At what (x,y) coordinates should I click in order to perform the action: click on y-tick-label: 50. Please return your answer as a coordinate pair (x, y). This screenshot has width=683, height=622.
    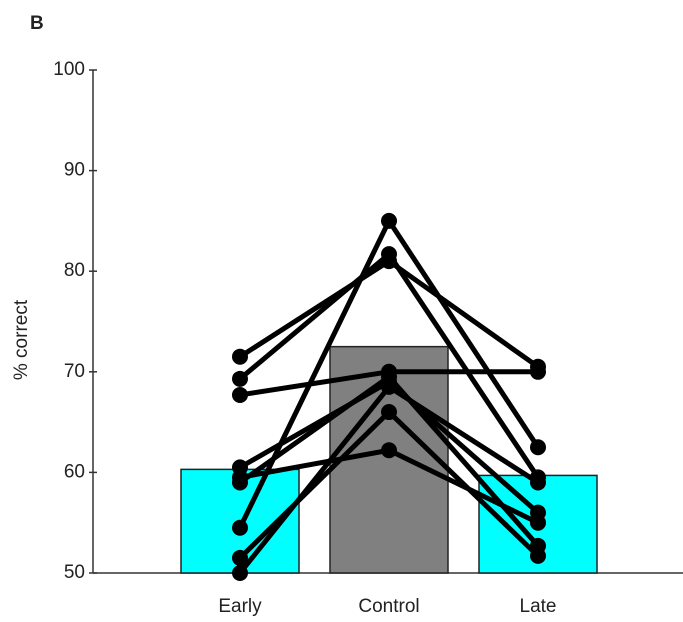
    Looking at the image, I should click on (74, 572).